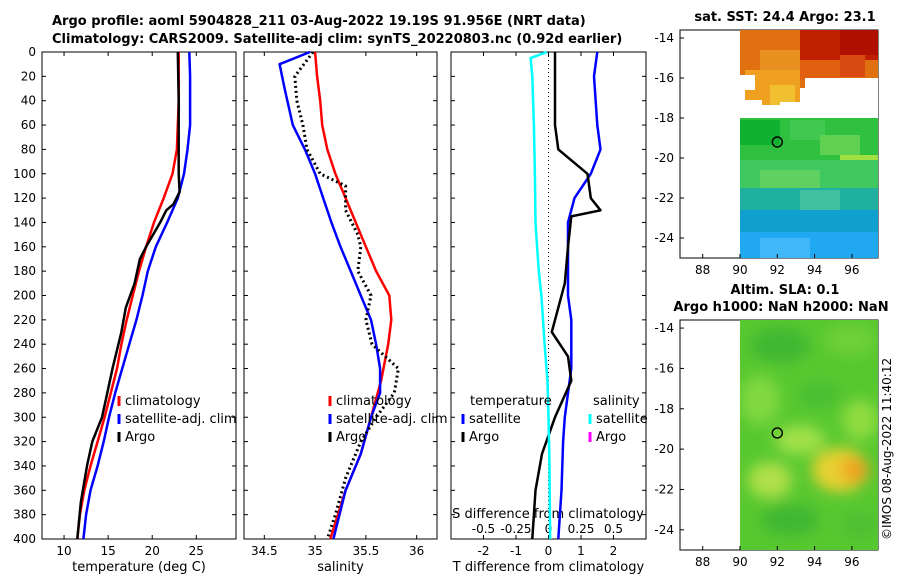 The image size is (900, 580). What do you see at coordinates (24, 222) in the screenshot?
I see `y-tick-label: 140` at bounding box center [24, 222].